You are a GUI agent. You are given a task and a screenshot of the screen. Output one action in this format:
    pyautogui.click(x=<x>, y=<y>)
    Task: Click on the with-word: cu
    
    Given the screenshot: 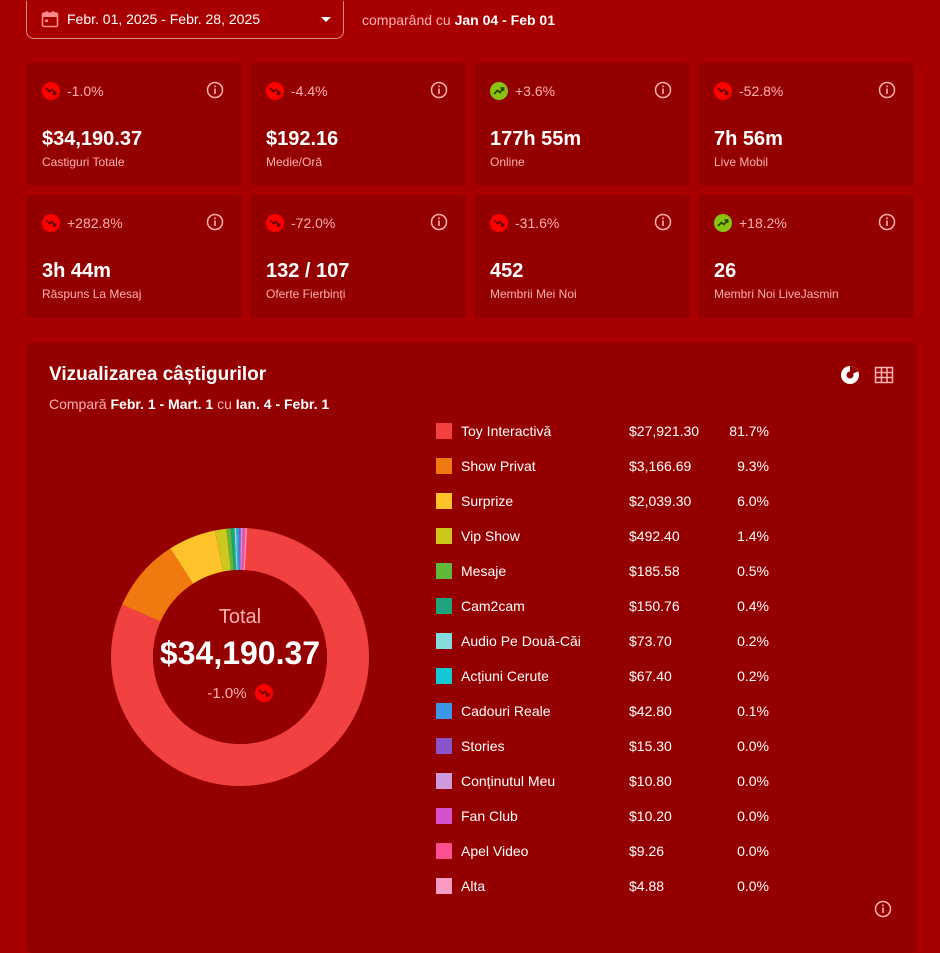 What is the action you would take?
    pyautogui.click(x=224, y=404)
    